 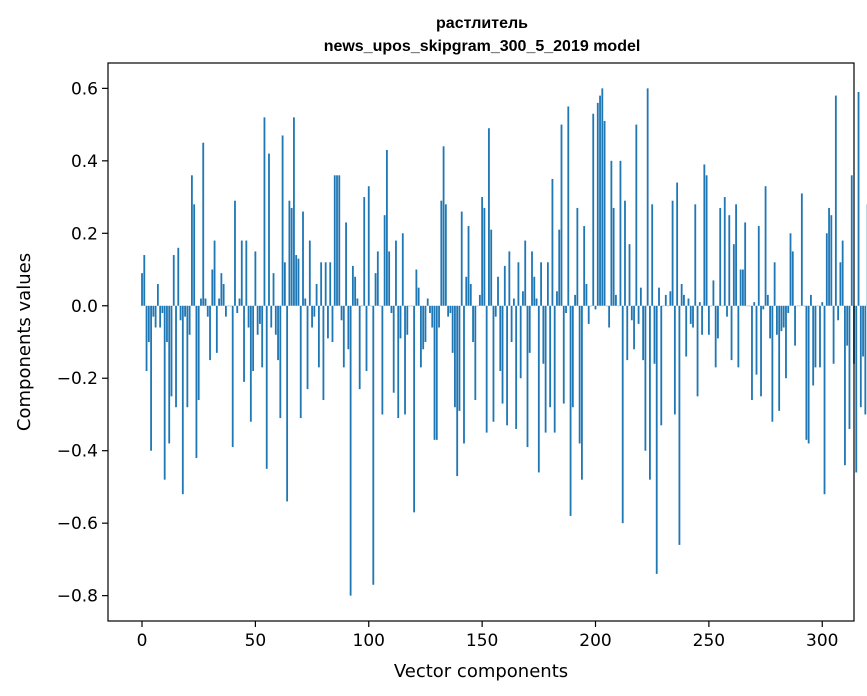 I want to click on y-tick-label: −0.6, so click(x=77, y=524).